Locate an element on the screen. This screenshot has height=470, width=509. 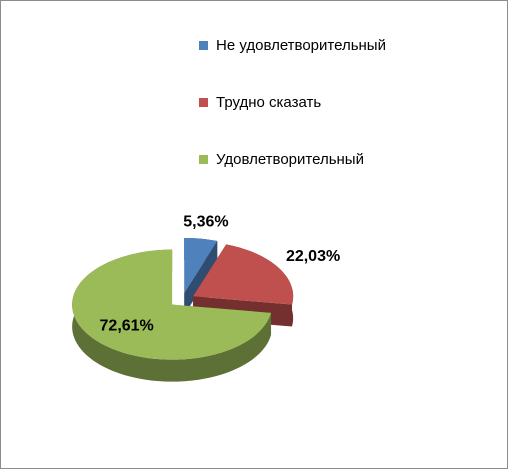
data-label: 5,36% is located at coordinates (205, 222).